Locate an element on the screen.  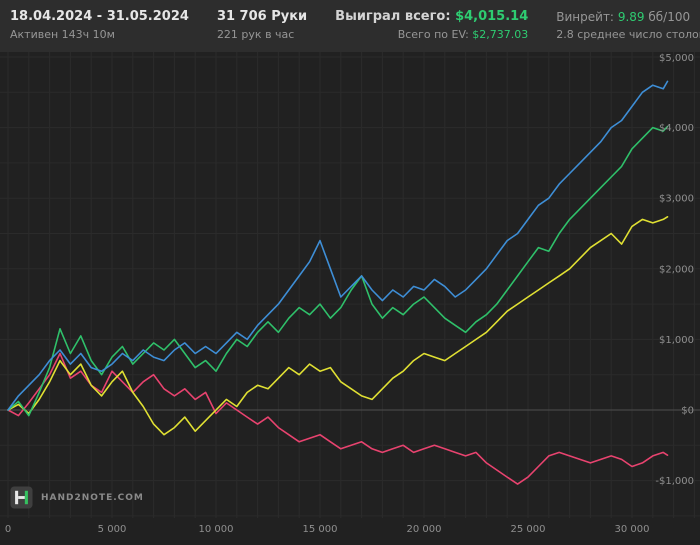
hand2note-logo-icon is located at coordinates (21, 497).